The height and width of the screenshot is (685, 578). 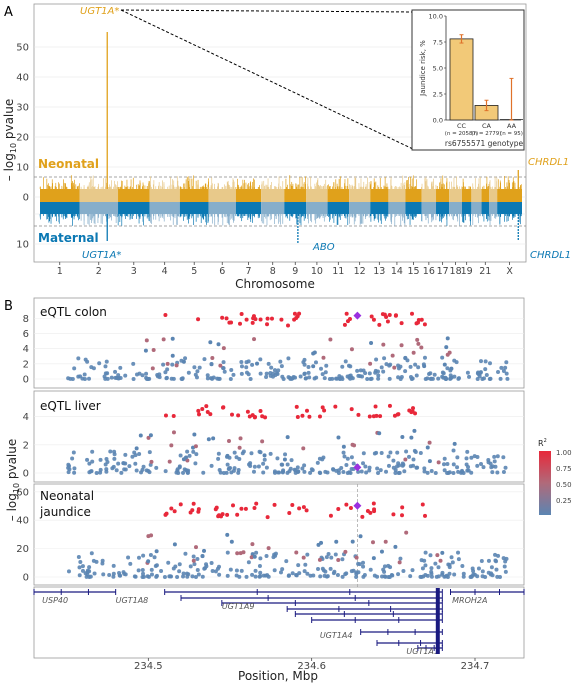 I want to click on manhattan-x-tick-17: 17, so click(x=443, y=271).